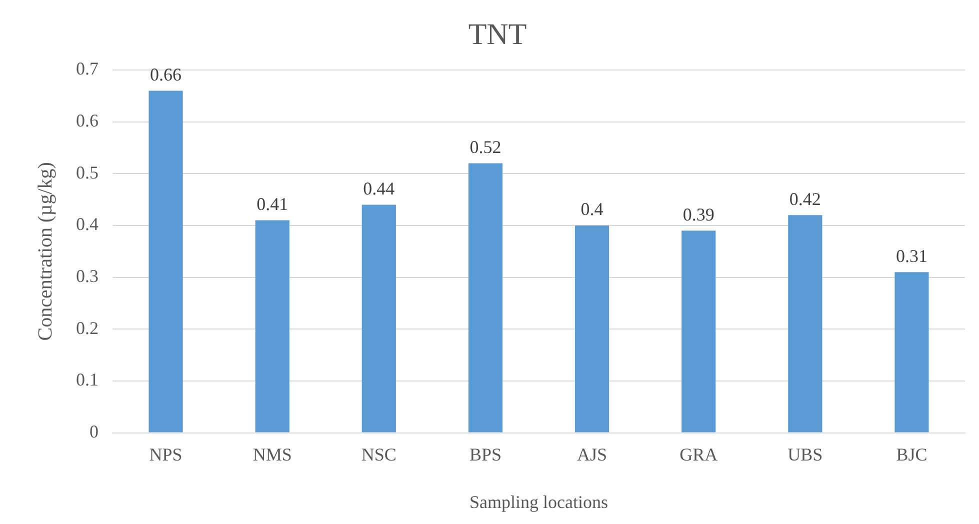 Image resolution: width=979 pixels, height=524 pixels. What do you see at coordinates (165, 454) in the screenshot?
I see `x-tick-label: NPS` at bounding box center [165, 454].